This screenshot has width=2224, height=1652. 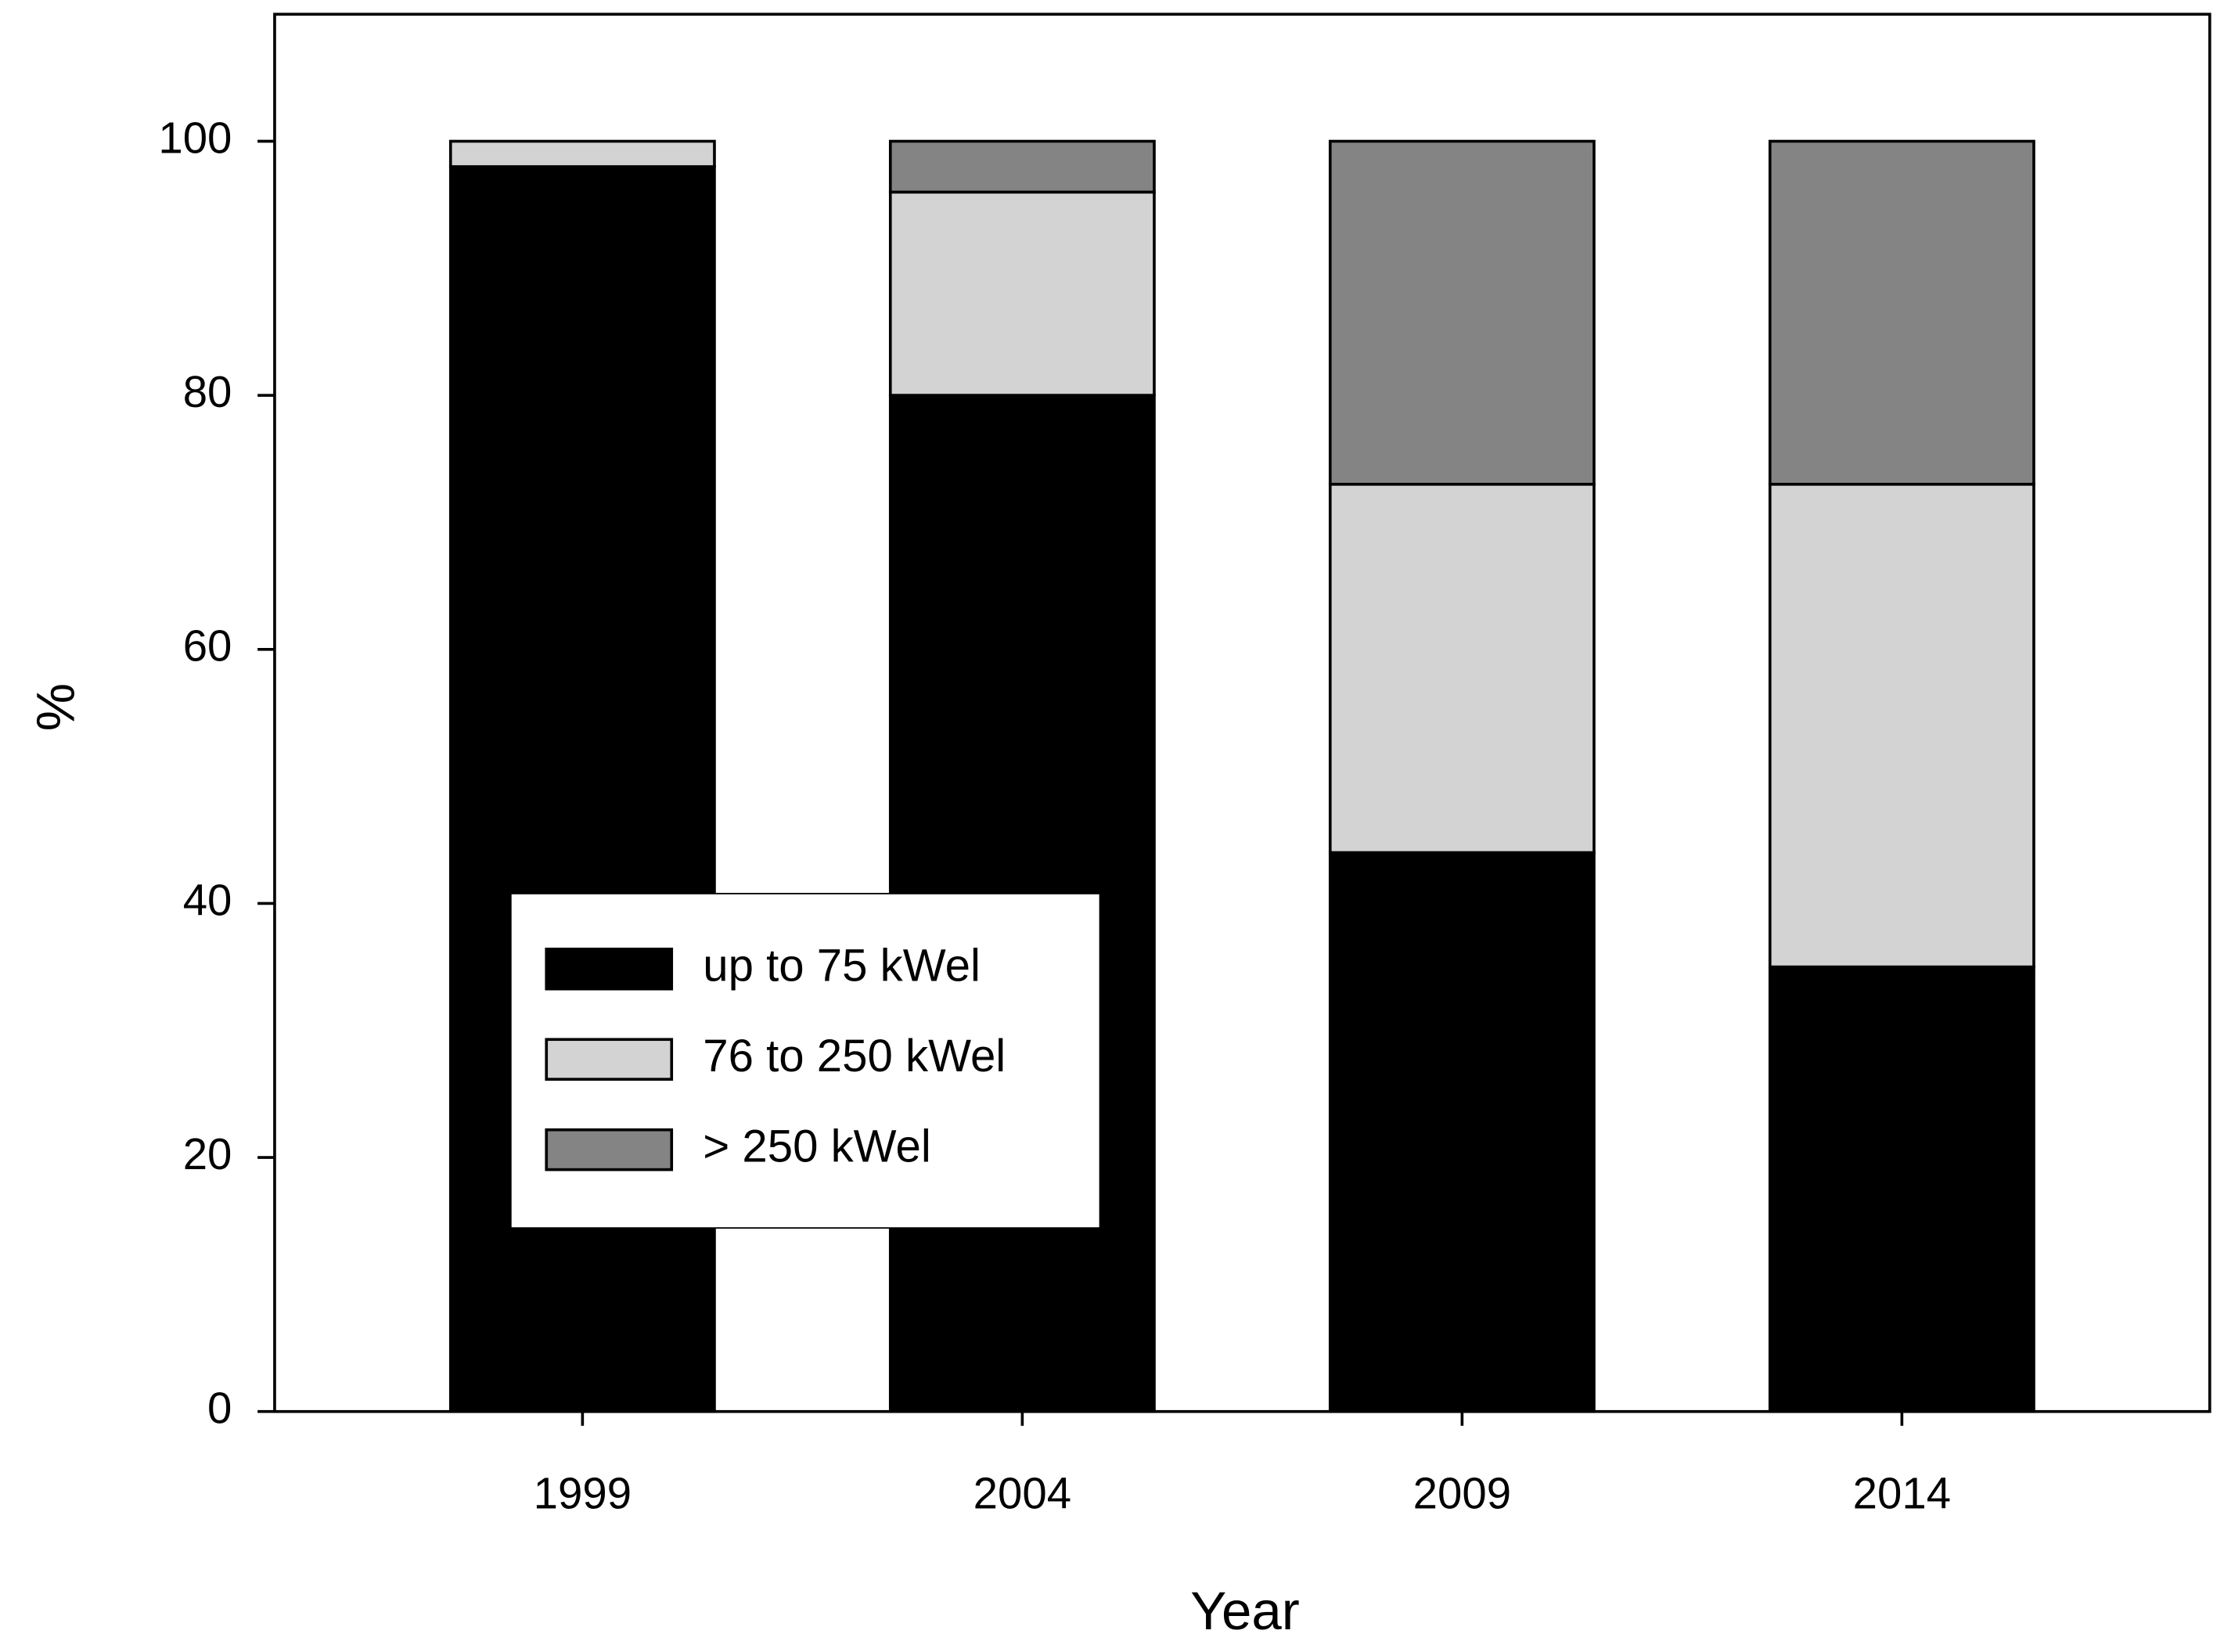 I want to click on y-tick-label: 60, so click(x=207, y=646).